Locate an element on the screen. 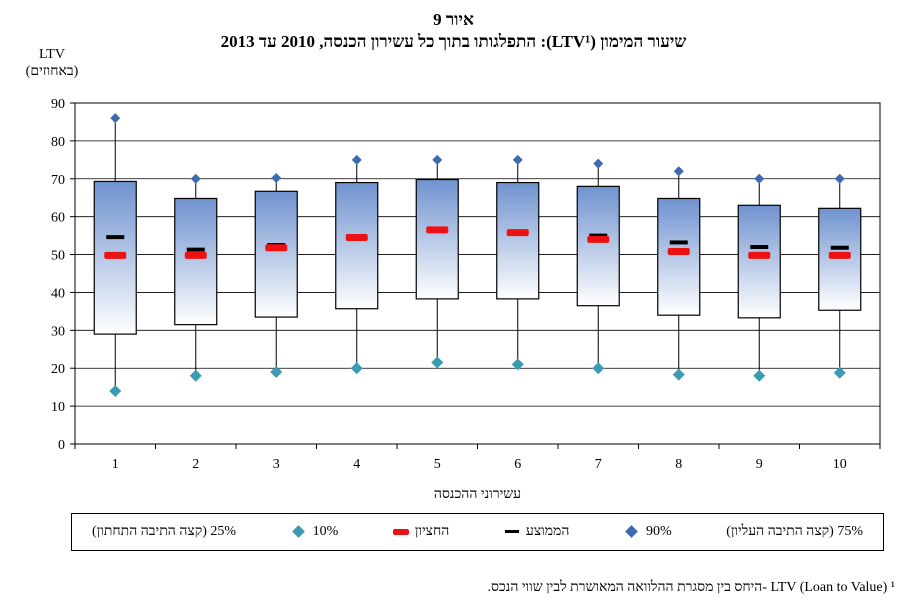  x-tick-label-9: 9 is located at coordinates (759, 464).